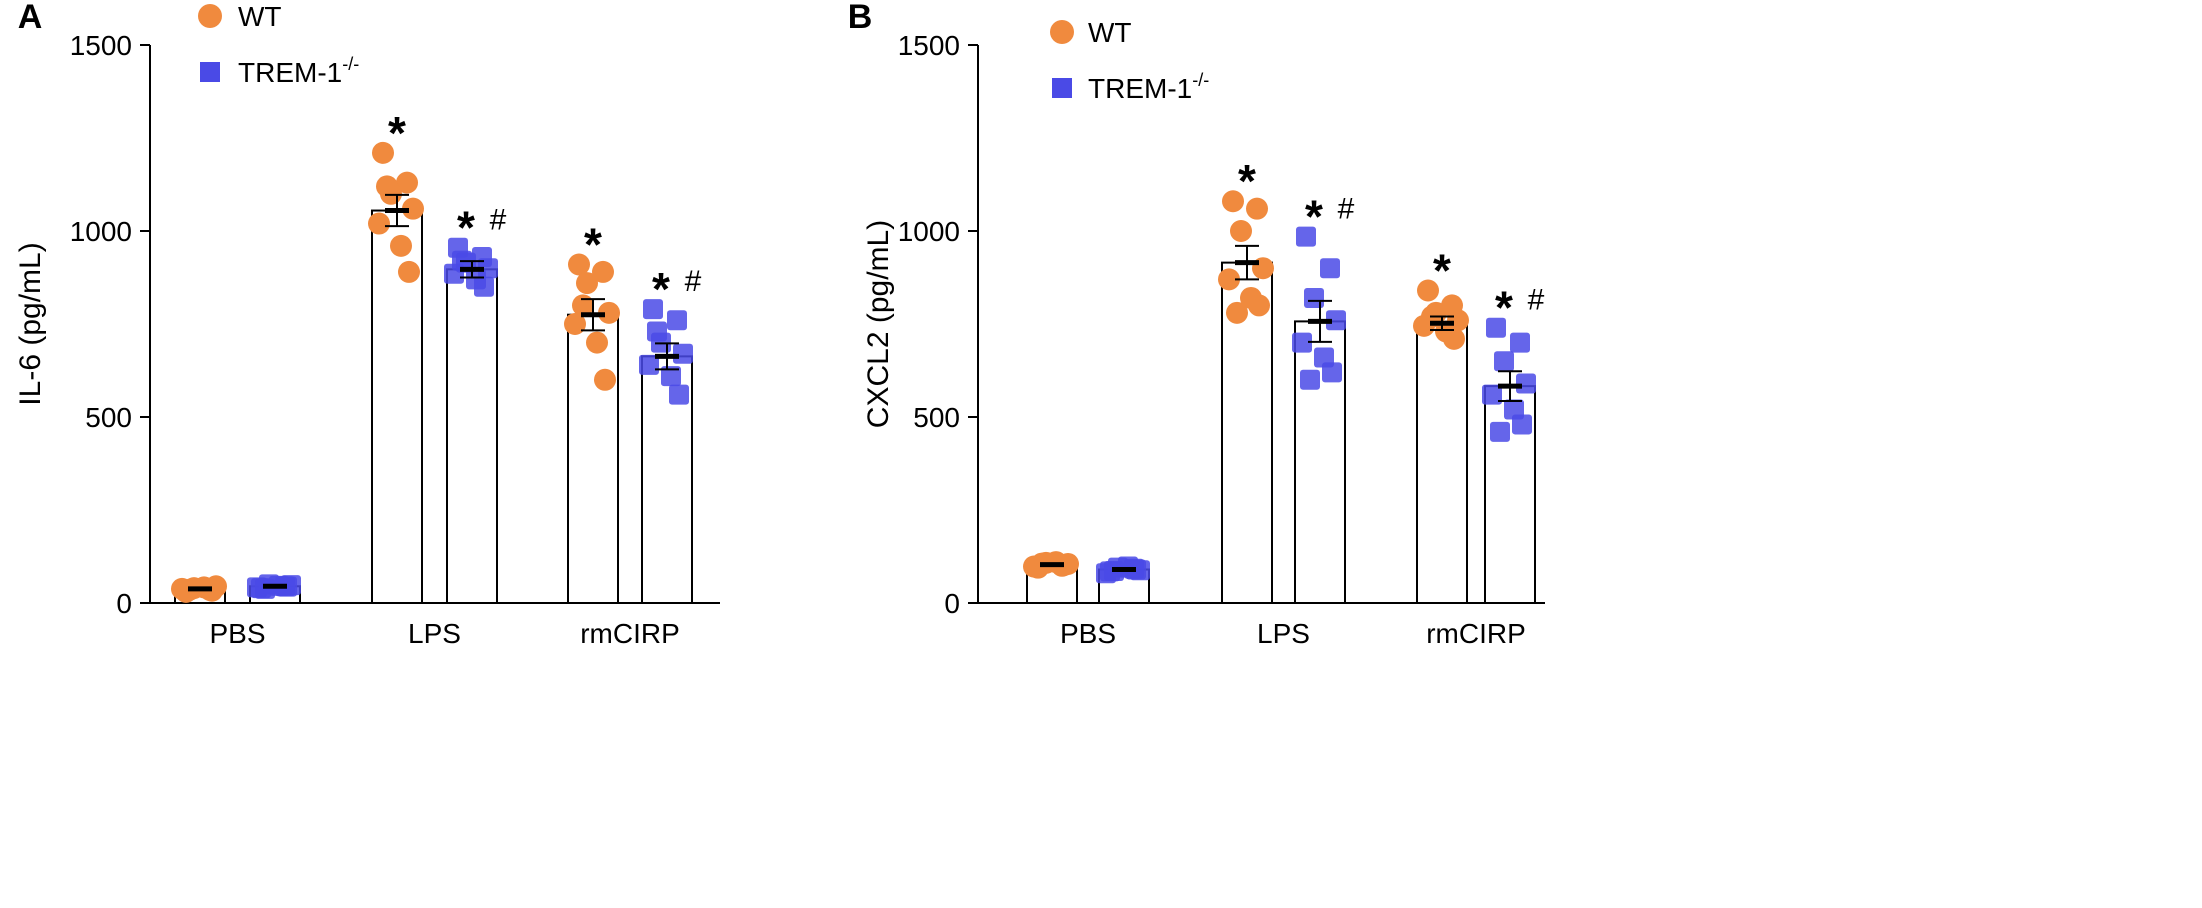 This screenshot has height=908, width=2202. Describe the element at coordinates (878, 324) in the screenshot. I see `y-axis-label: CXCL2 (pg/mL)` at that location.